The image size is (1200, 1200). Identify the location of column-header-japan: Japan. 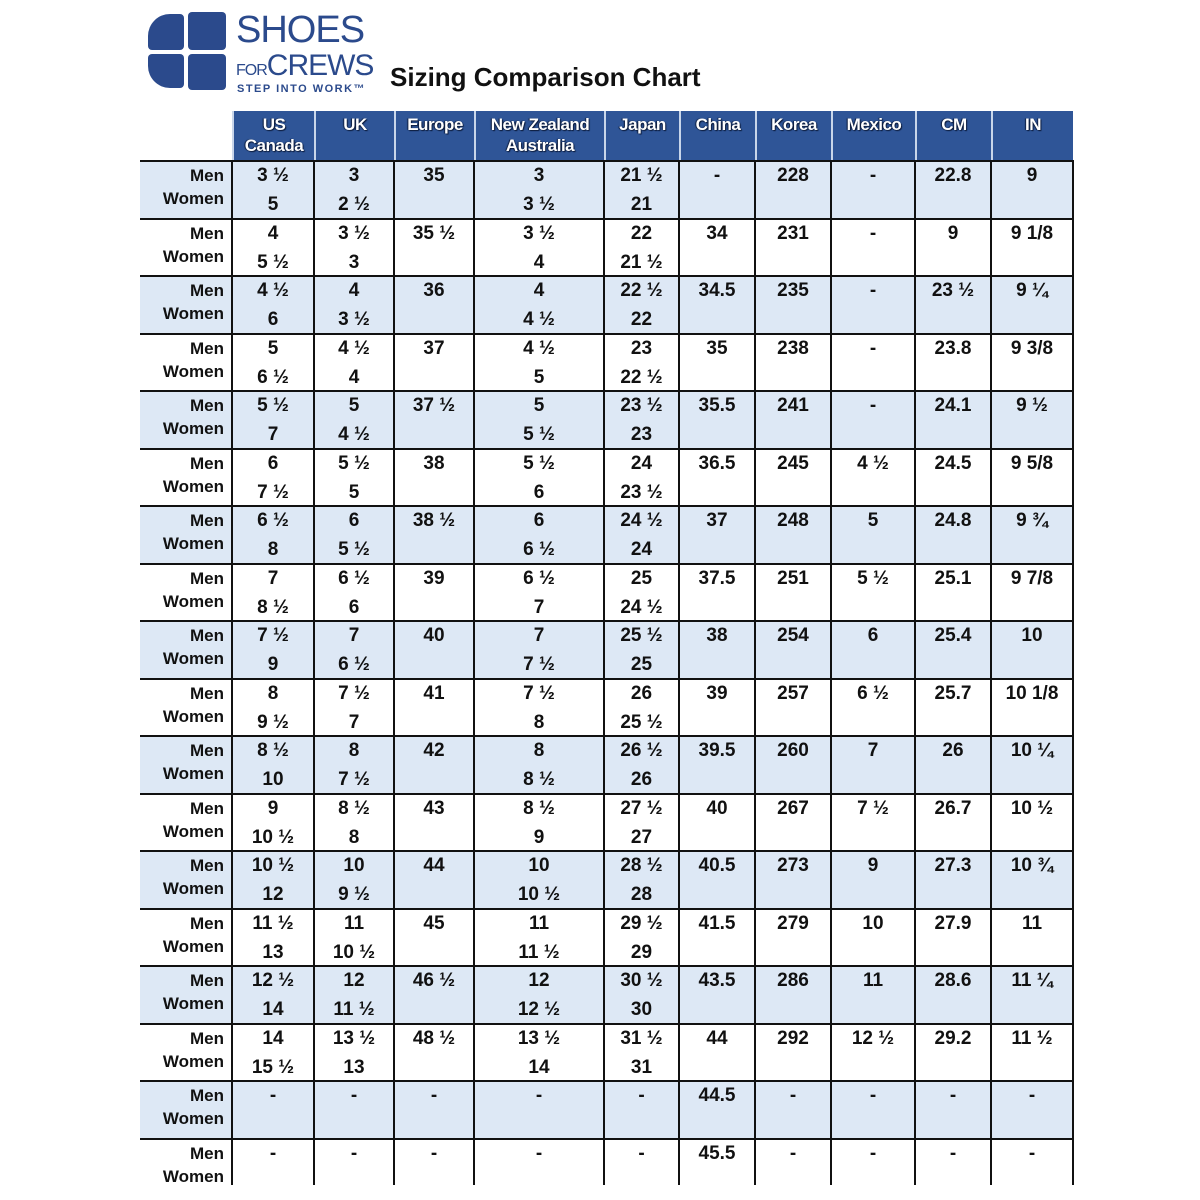
(641, 135).